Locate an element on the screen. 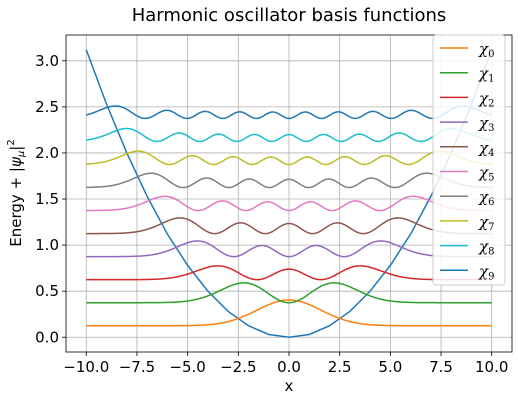 This screenshot has width=518, height=401. y-label-psi: ψ is located at coordinates (16, 161).